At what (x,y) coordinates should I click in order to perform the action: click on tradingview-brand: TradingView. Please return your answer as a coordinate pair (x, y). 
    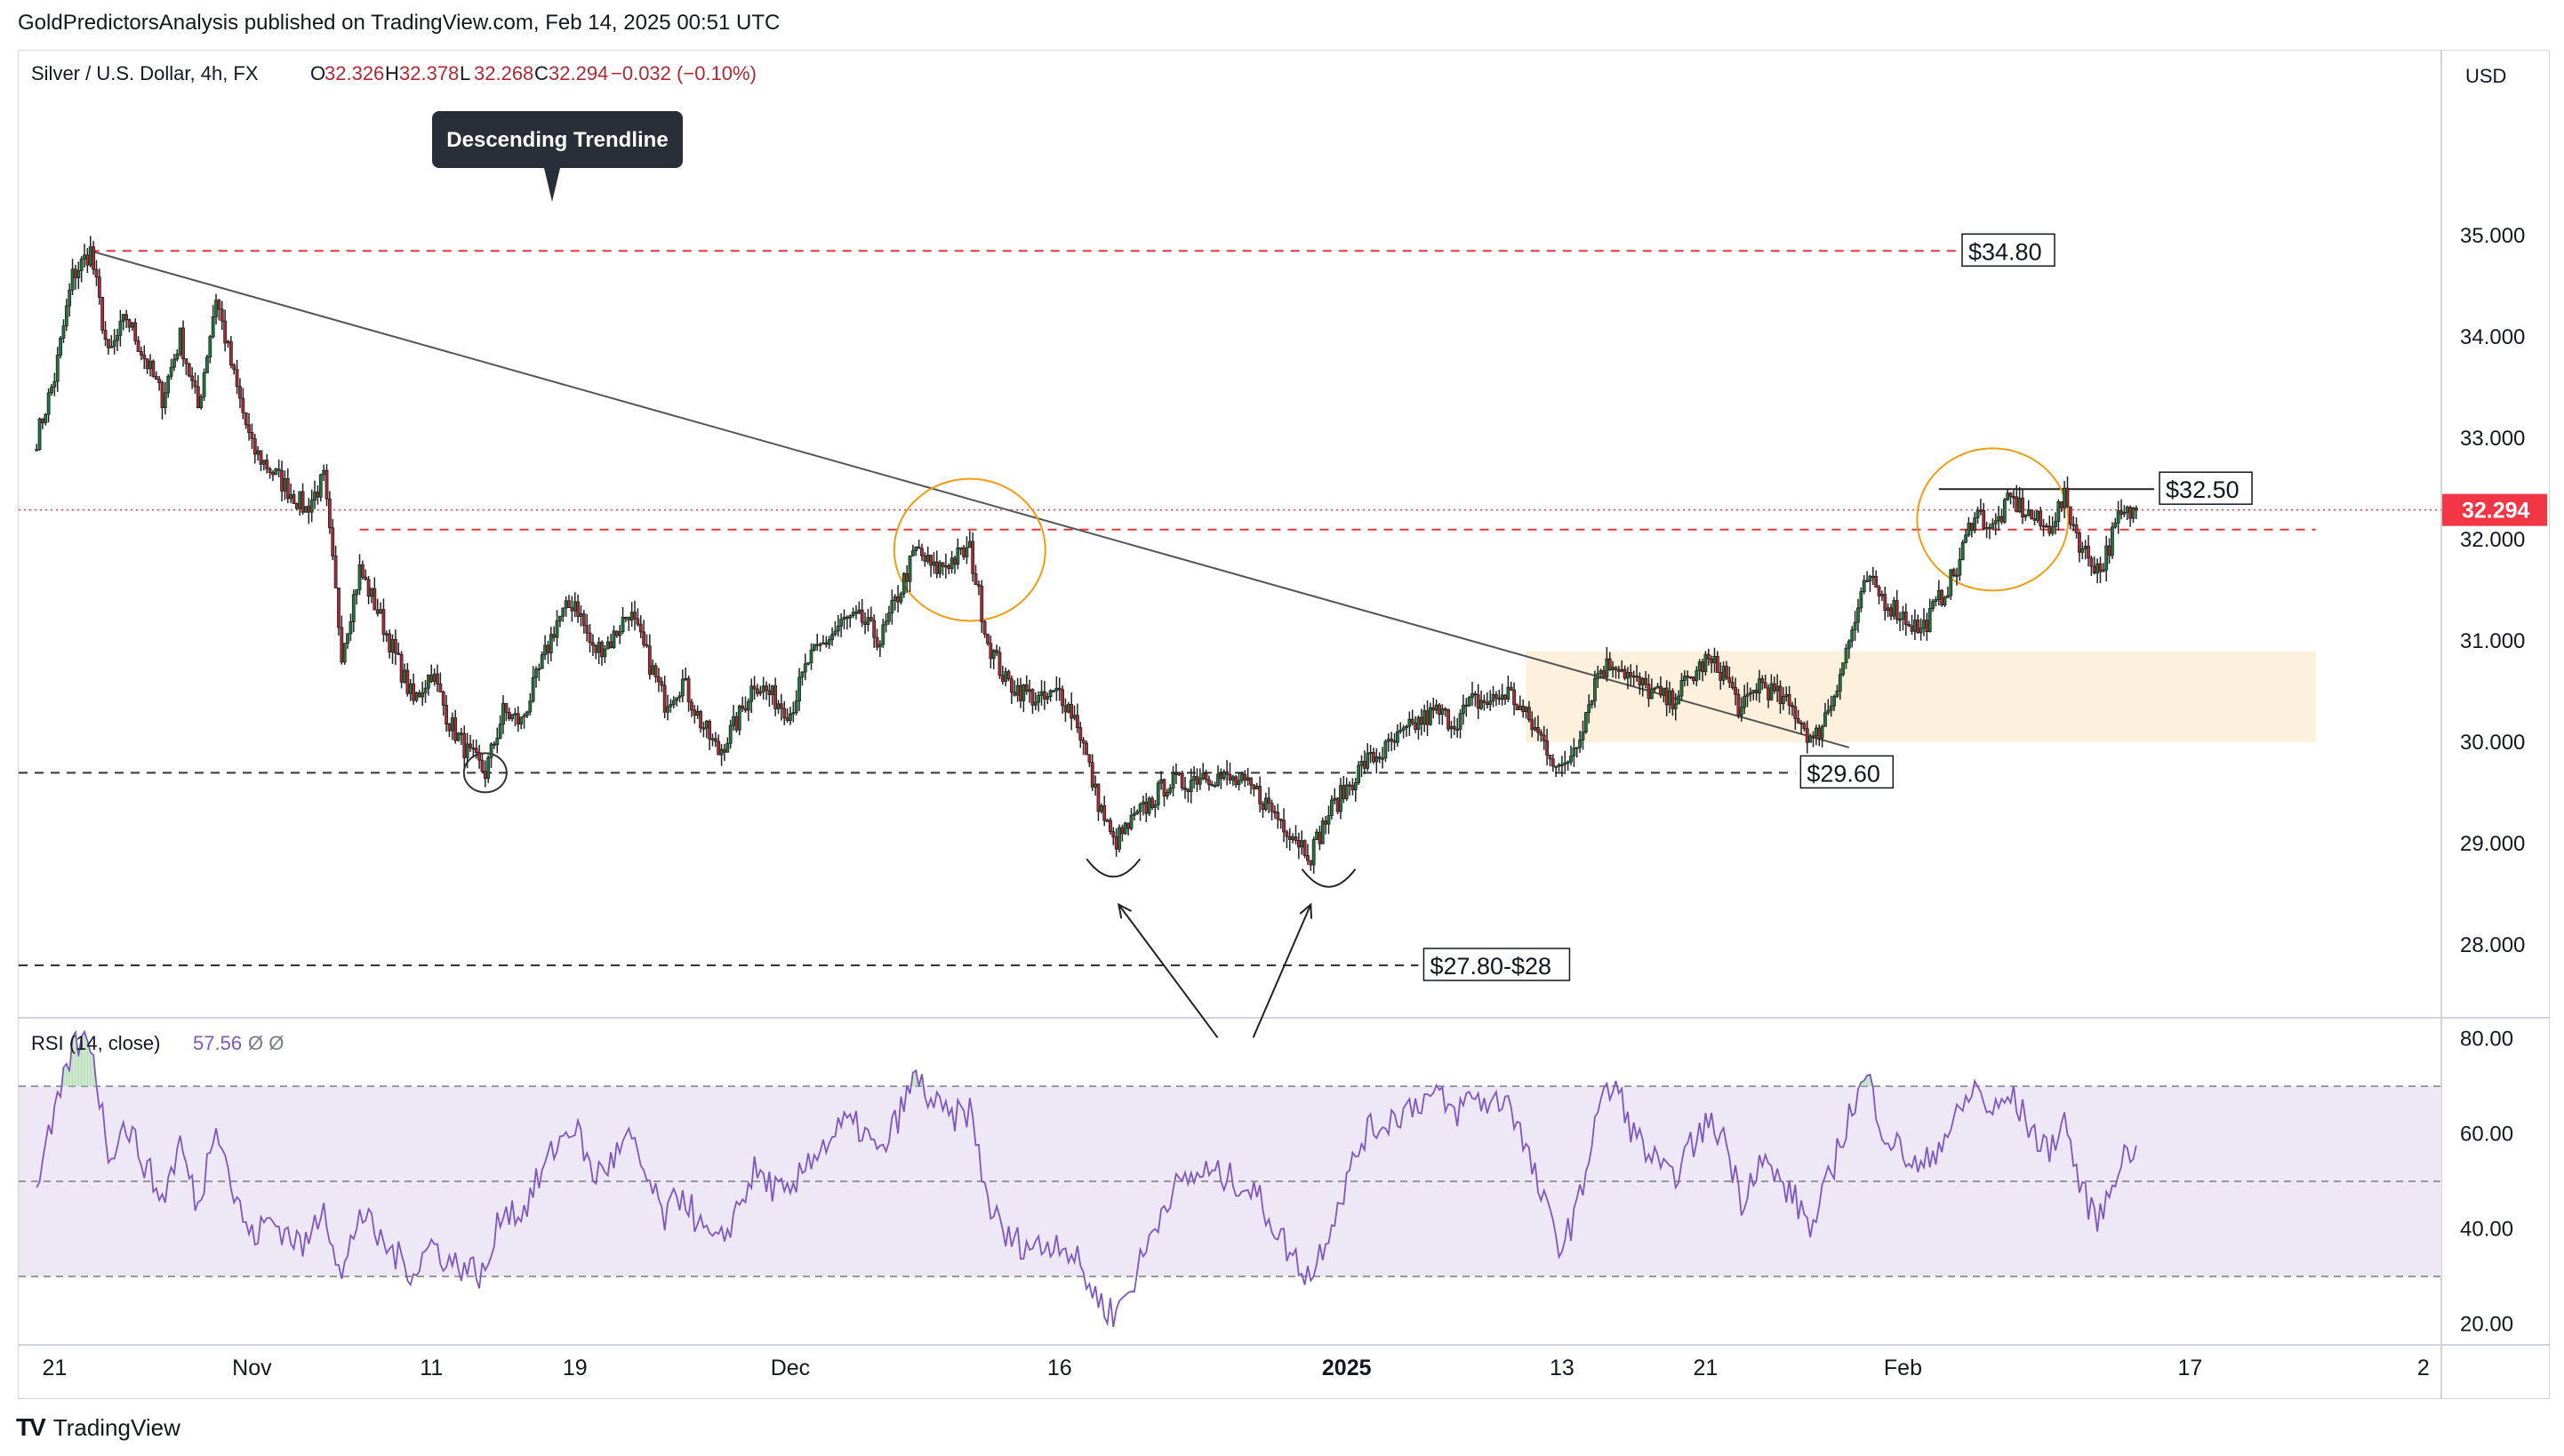
    Looking at the image, I should click on (116, 1427).